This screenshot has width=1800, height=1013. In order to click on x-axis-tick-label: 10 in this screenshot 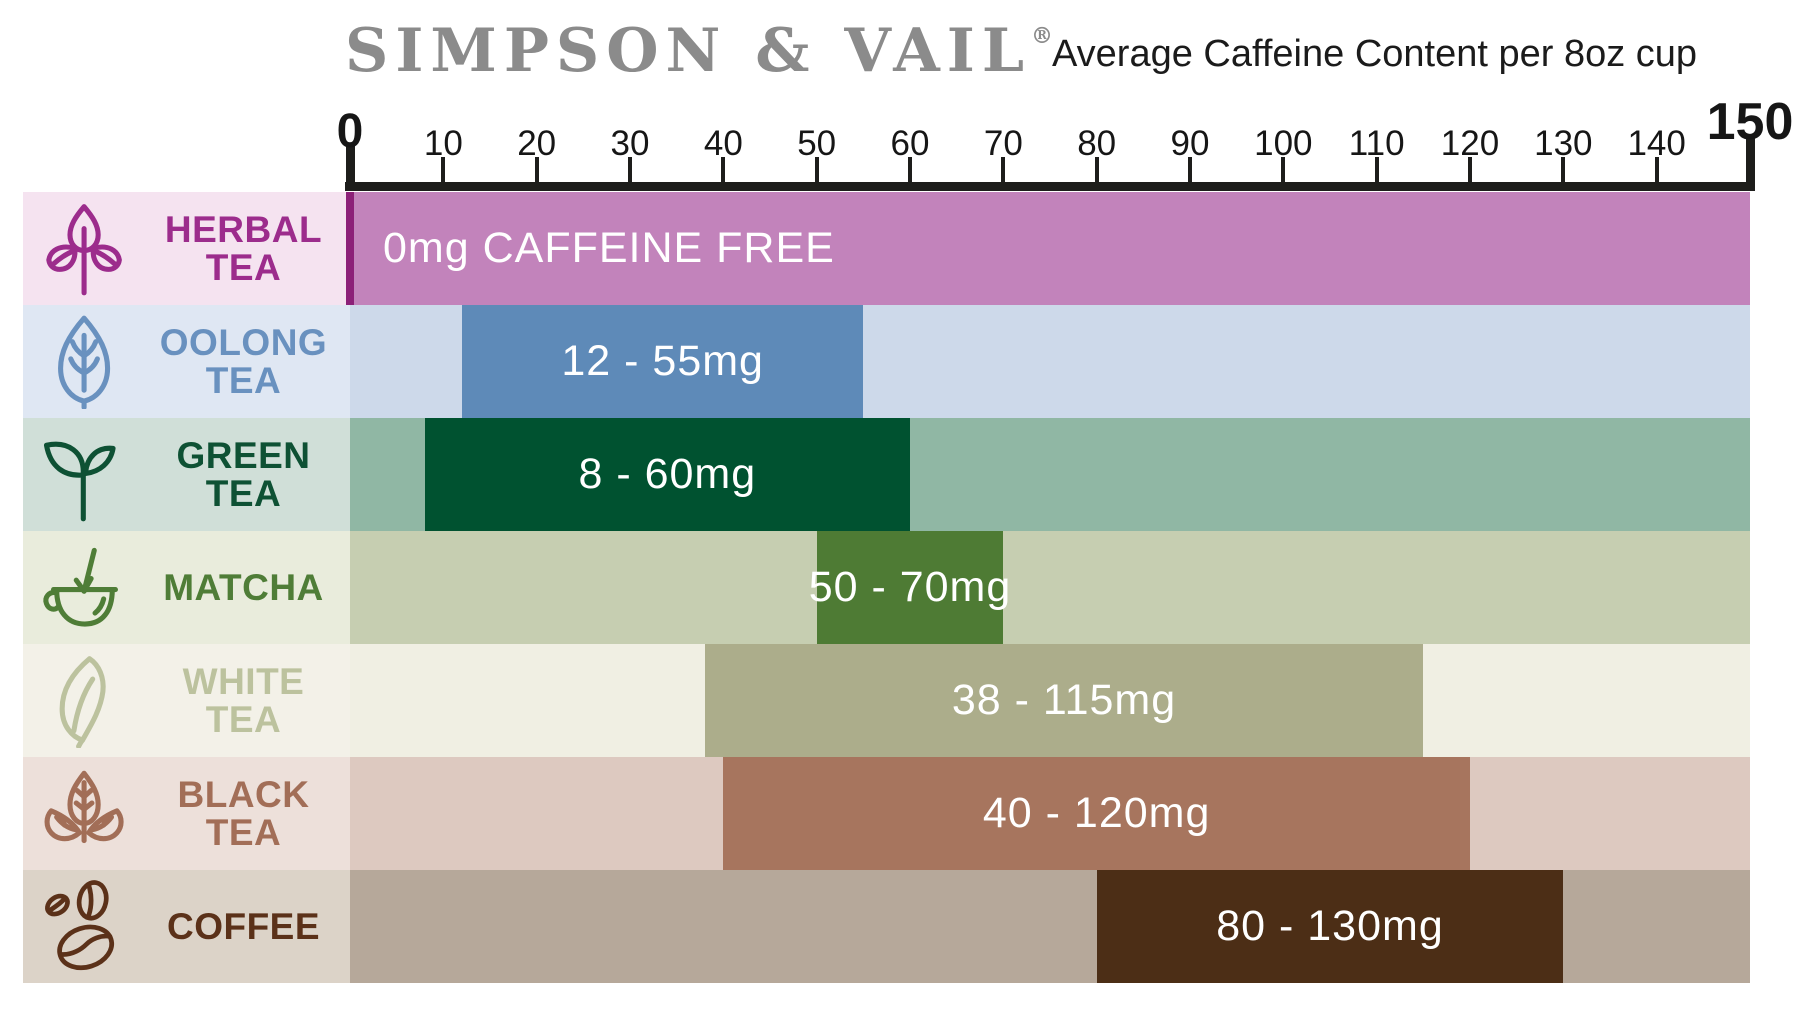, I will do `click(443, 143)`.